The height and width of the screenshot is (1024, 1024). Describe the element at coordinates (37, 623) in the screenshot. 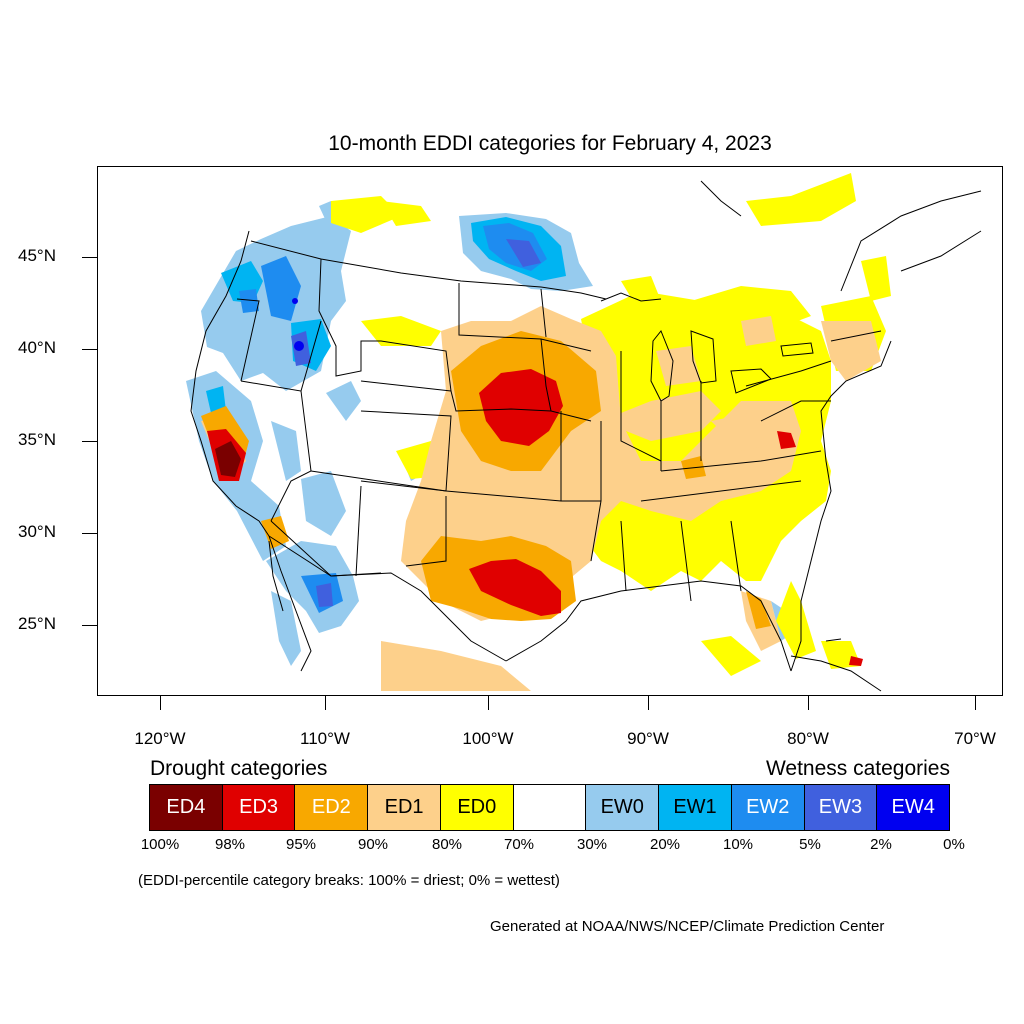

I see `lat-label-25: 25°N` at that location.